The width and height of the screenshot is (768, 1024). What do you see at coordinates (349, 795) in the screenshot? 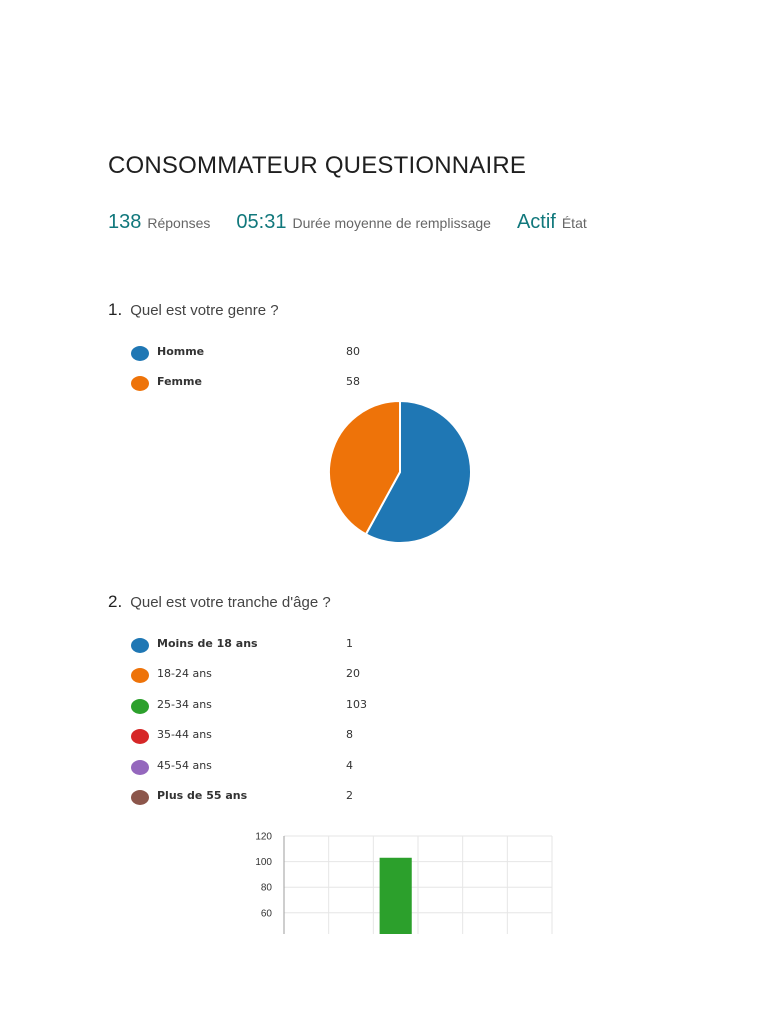
I see `legend-value: 2` at bounding box center [349, 795].